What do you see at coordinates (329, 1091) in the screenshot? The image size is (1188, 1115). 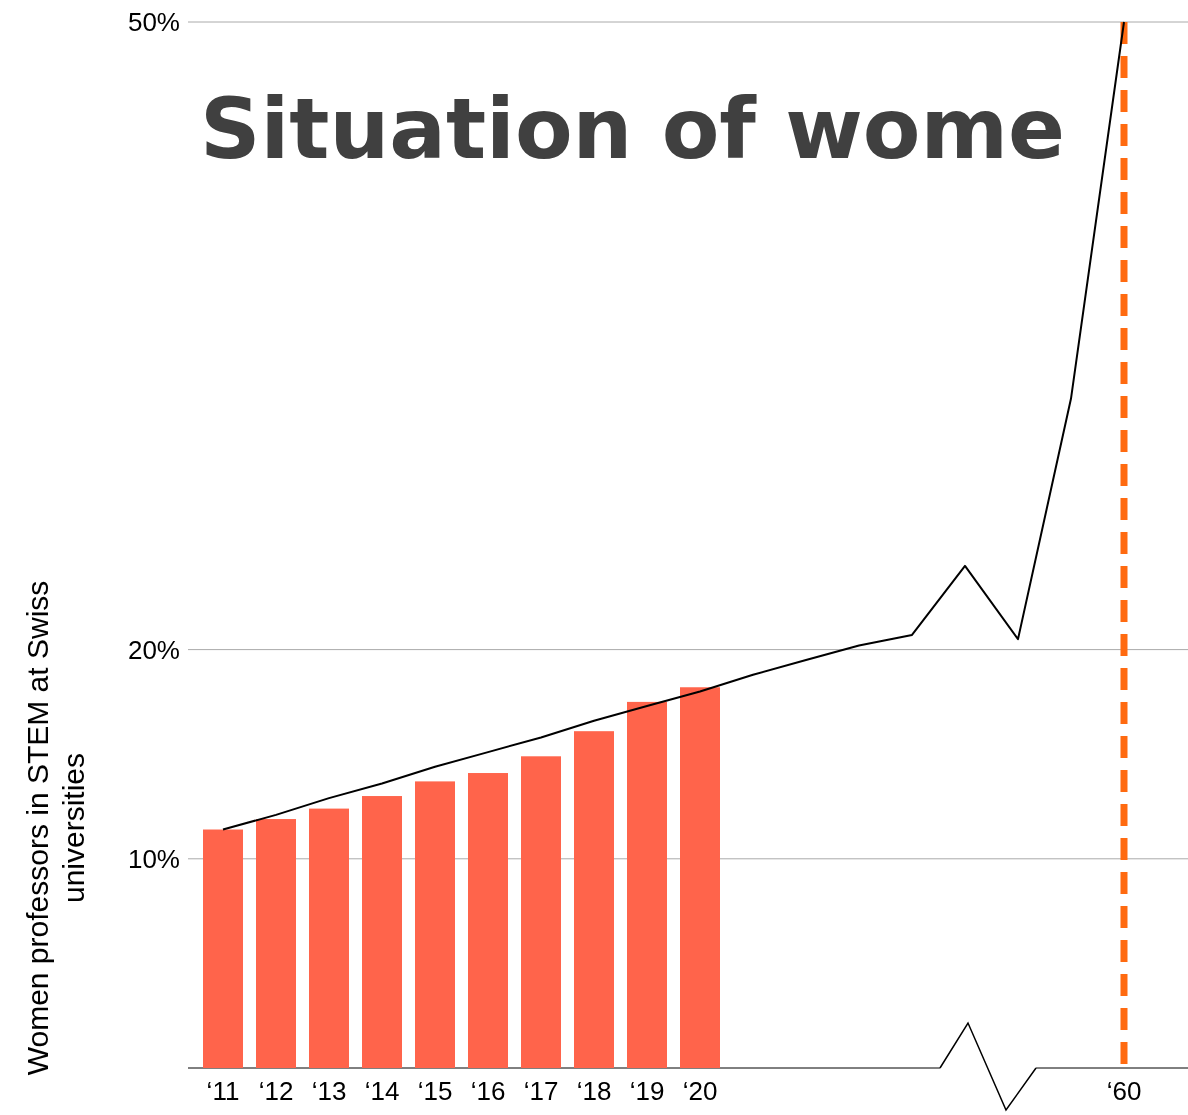 I see `x-tick-label: ‘13` at bounding box center [329, 1091].